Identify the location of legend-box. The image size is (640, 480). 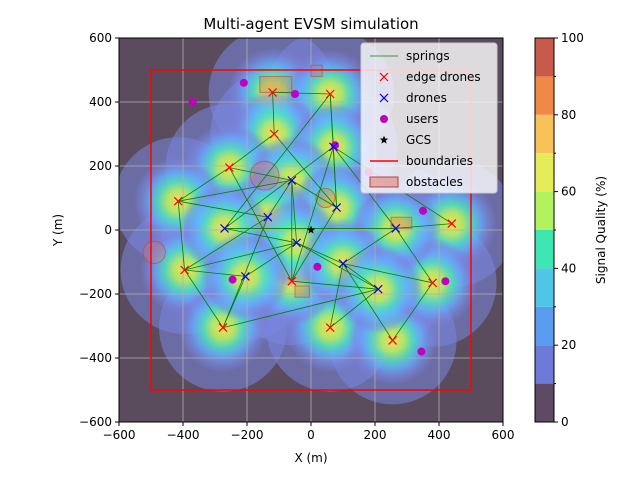
(429, 118).